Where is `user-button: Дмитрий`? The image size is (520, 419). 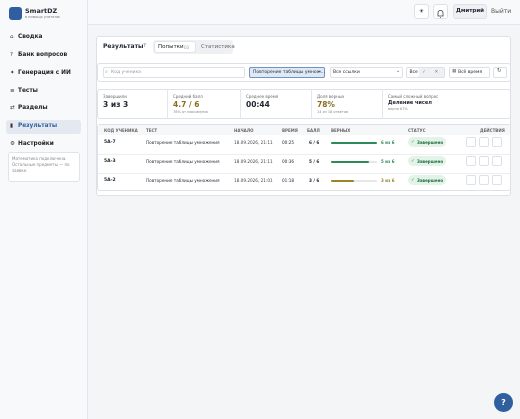
user-button: Дмитрий is located at coordinates (470, 11).